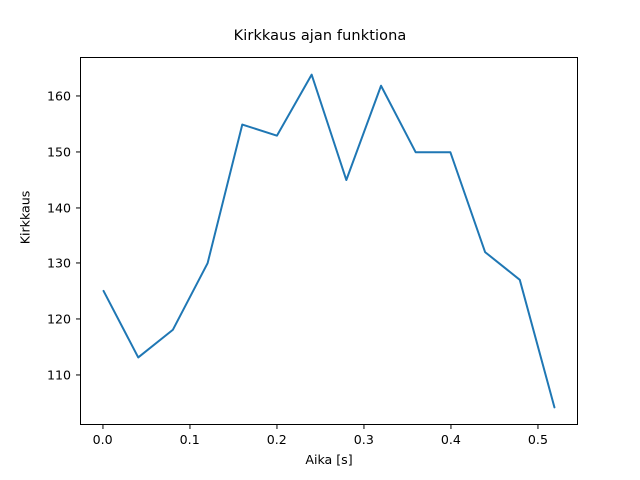 This screenshot has width=640, height=480. I want to click on x-tick-label: 0.0, so click(102, 439).